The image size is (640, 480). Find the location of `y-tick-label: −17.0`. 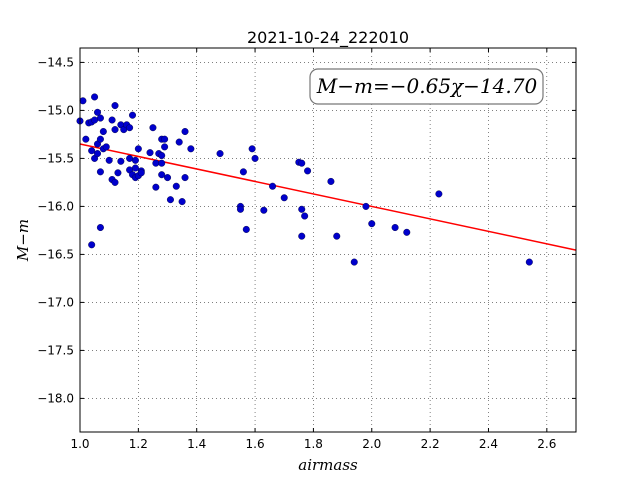

y-tick-label: −17.0 is located at coordinates (55, 302).